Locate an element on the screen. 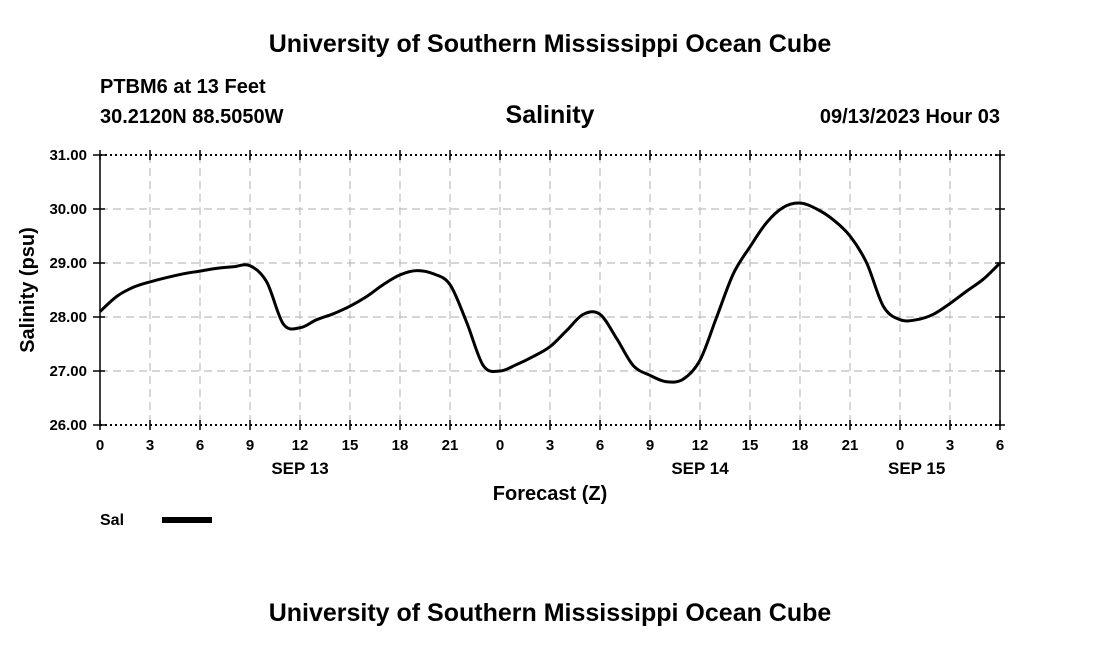 The height and width of the screenshot is (650, 1100). y-axis-title: Salinity (psu) is located at coordinates (28, 290).